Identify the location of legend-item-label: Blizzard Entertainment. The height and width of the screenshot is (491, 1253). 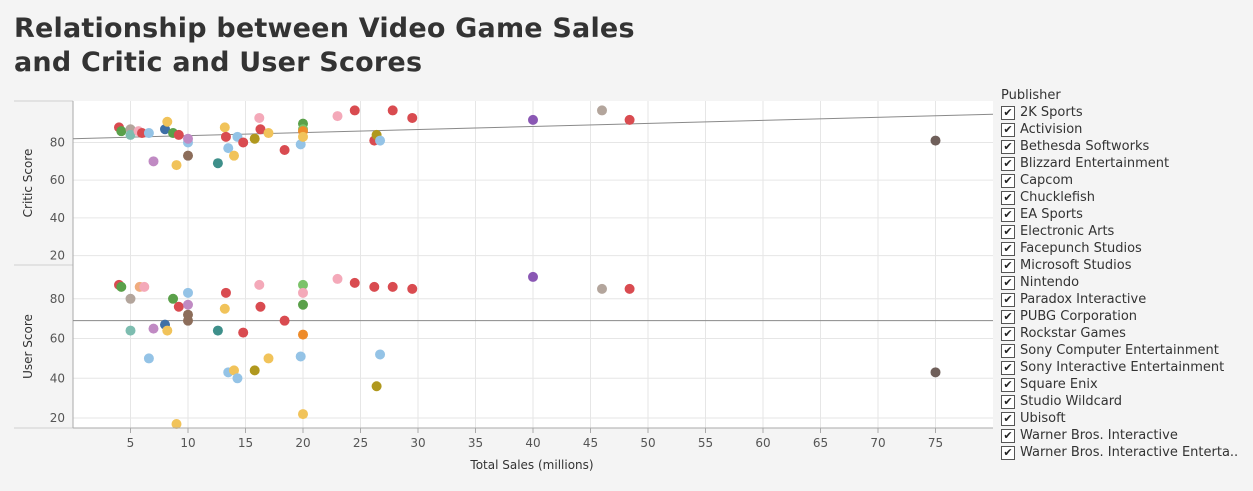
(1095, 163).